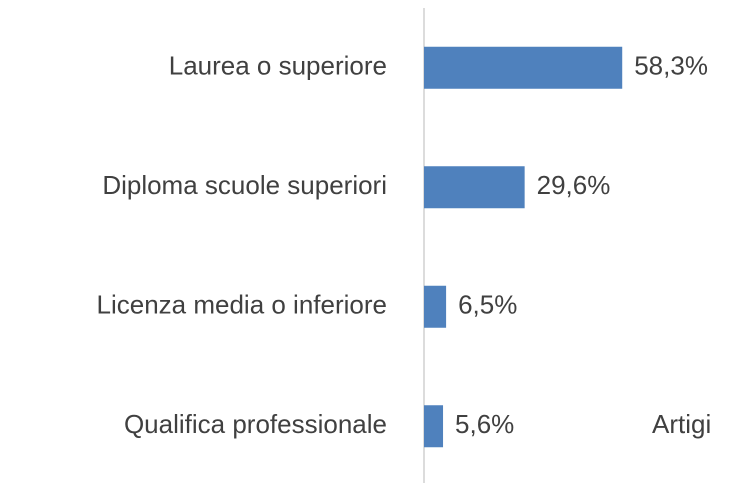 The width and height of the screenshot is (732, 483). What do you see at coordinates (255, 424) in the screenshot?
I see `category-label: Qualifica professionale` at bounding box center [255, 424].